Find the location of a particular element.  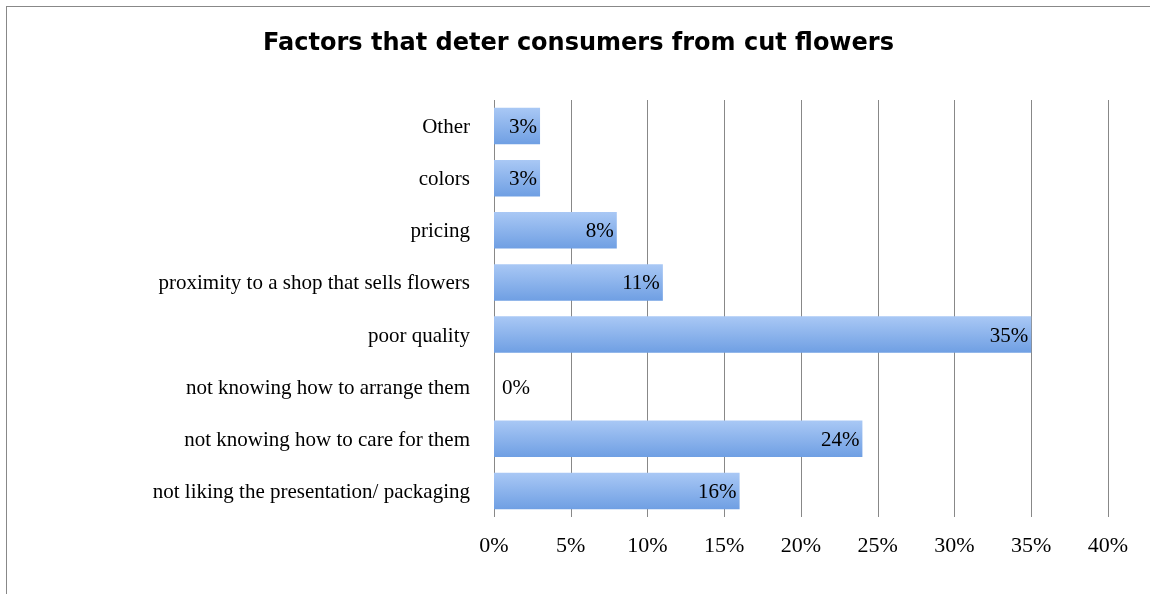

x-tick-label: 20% is located at coordinates (801, 544).